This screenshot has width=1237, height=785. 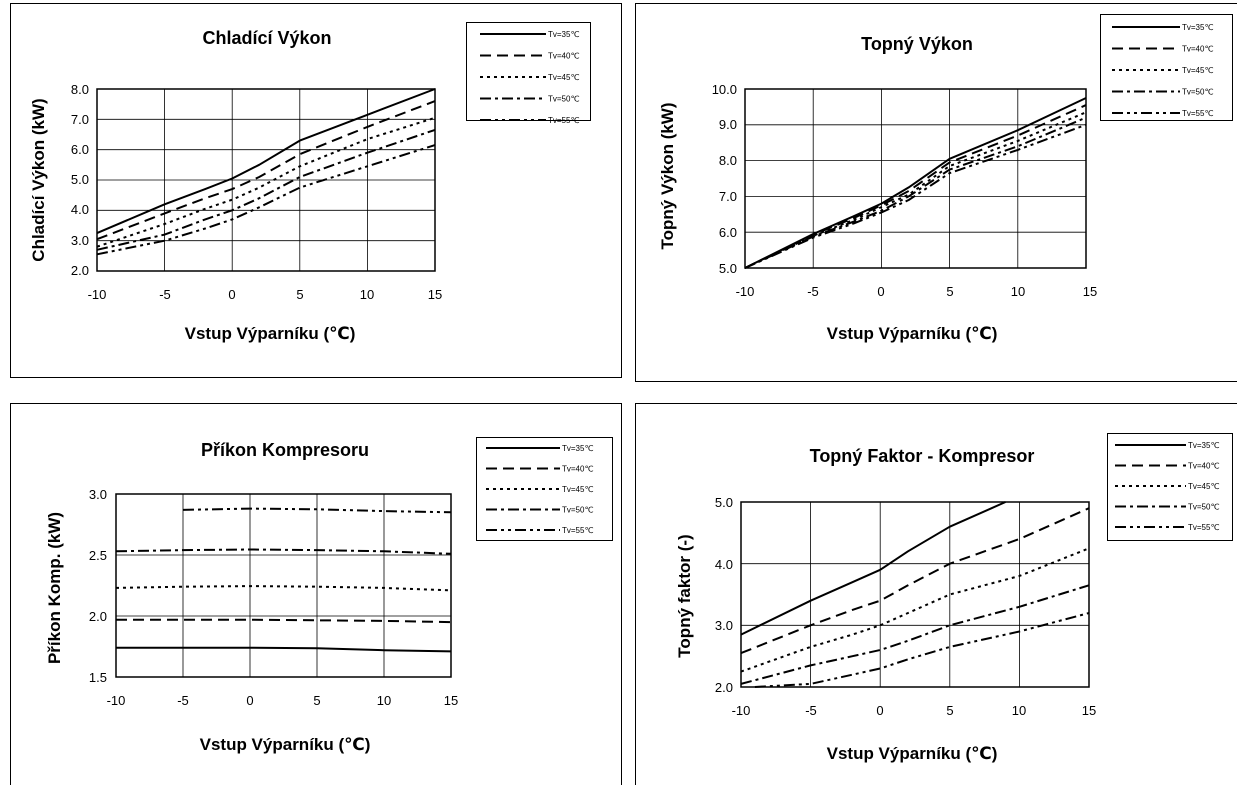 I want to click on y-axis-label: Topný Výkon (kW), so click(x=667, y=175).